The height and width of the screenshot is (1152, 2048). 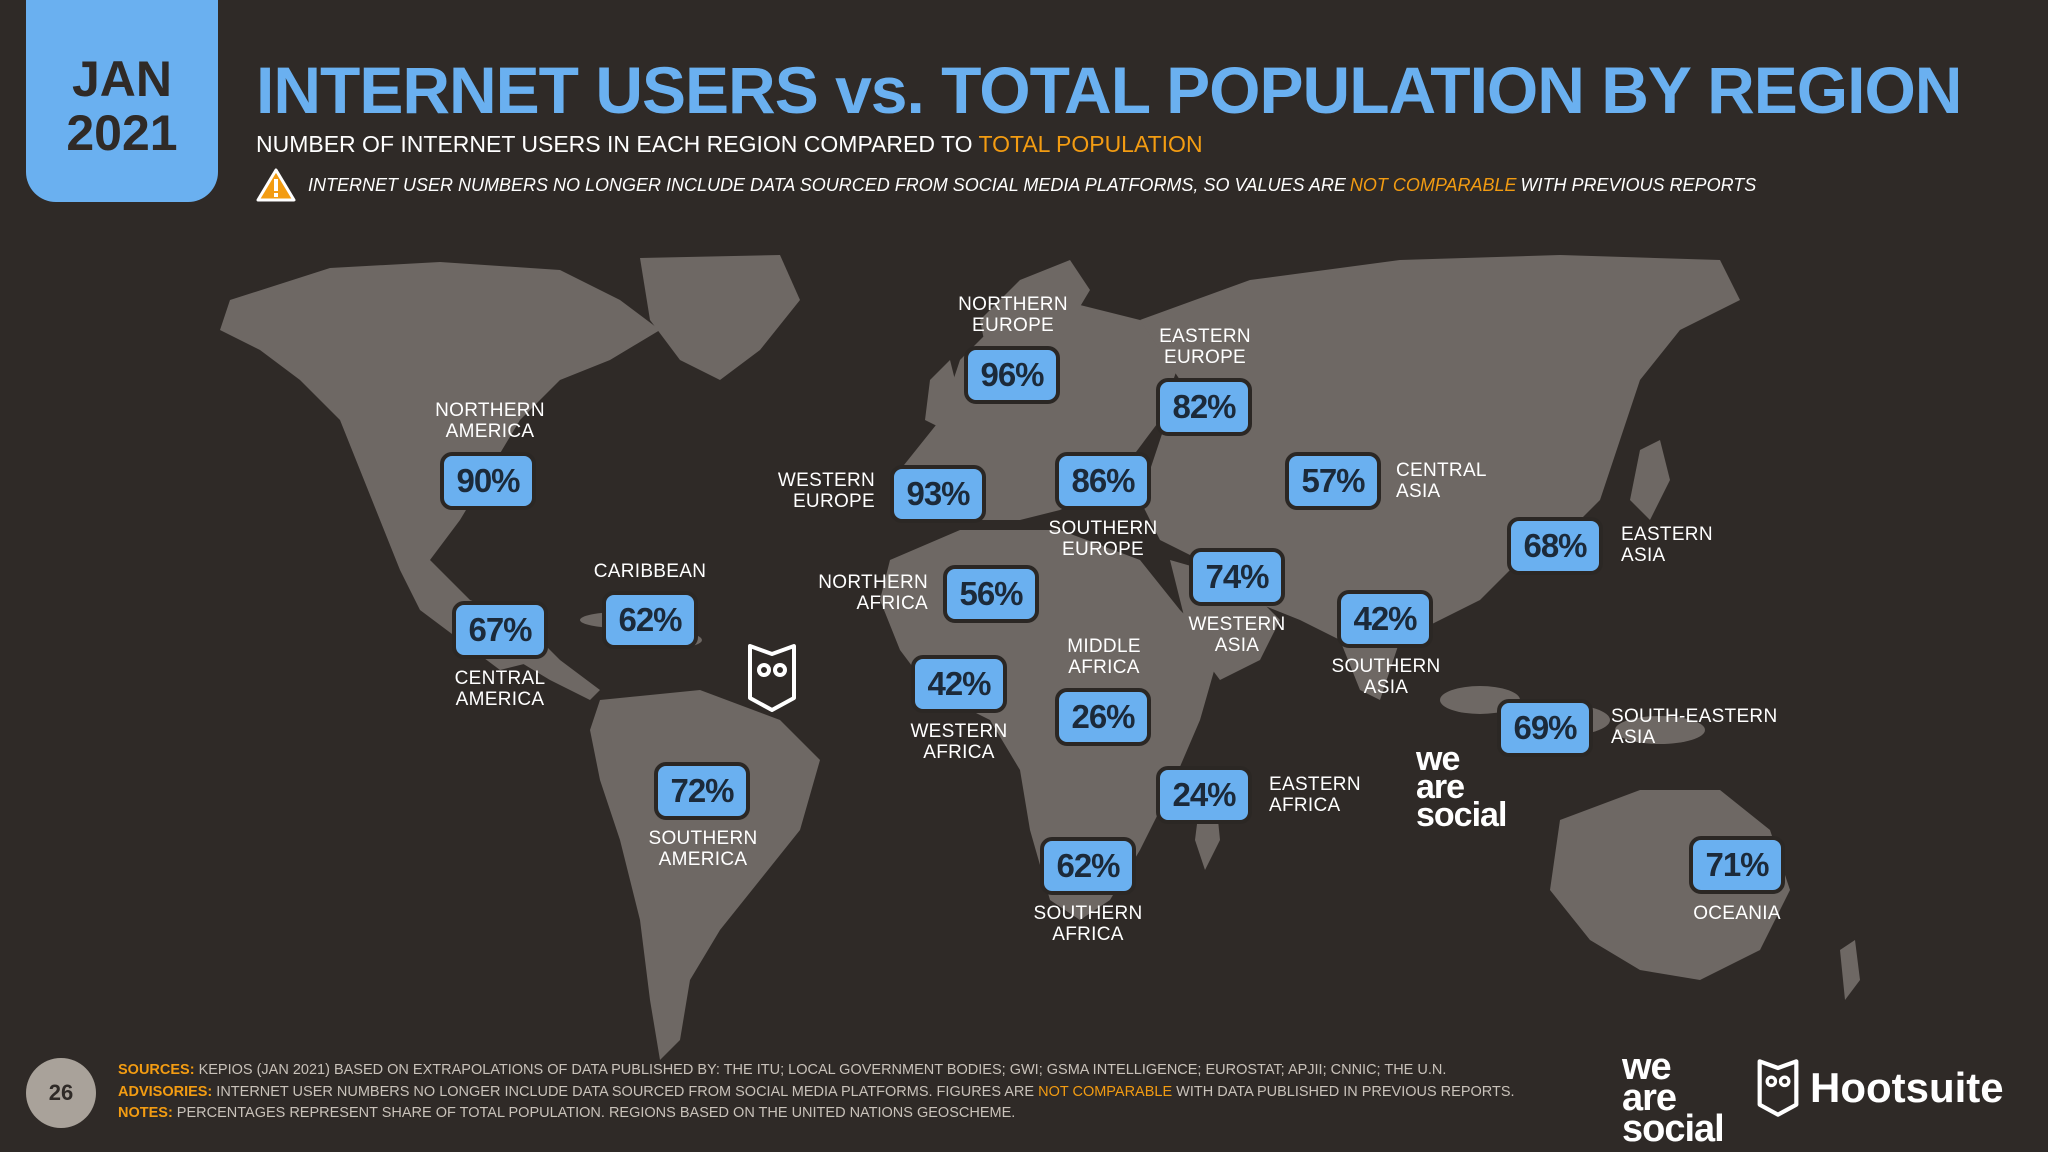 I want to click on label-central-america: CENTRAL AMERICA, so click(x=500, y=689).